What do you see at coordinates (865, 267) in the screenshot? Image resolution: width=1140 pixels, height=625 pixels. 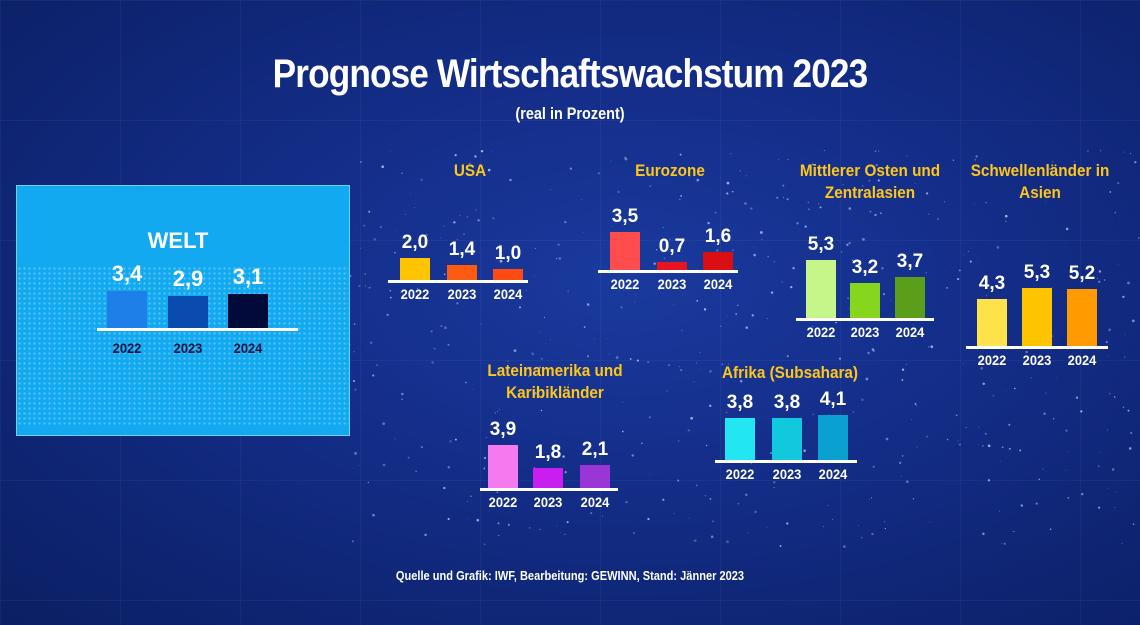 I see `data-label: 3,2` at bounding box center [865, 267].